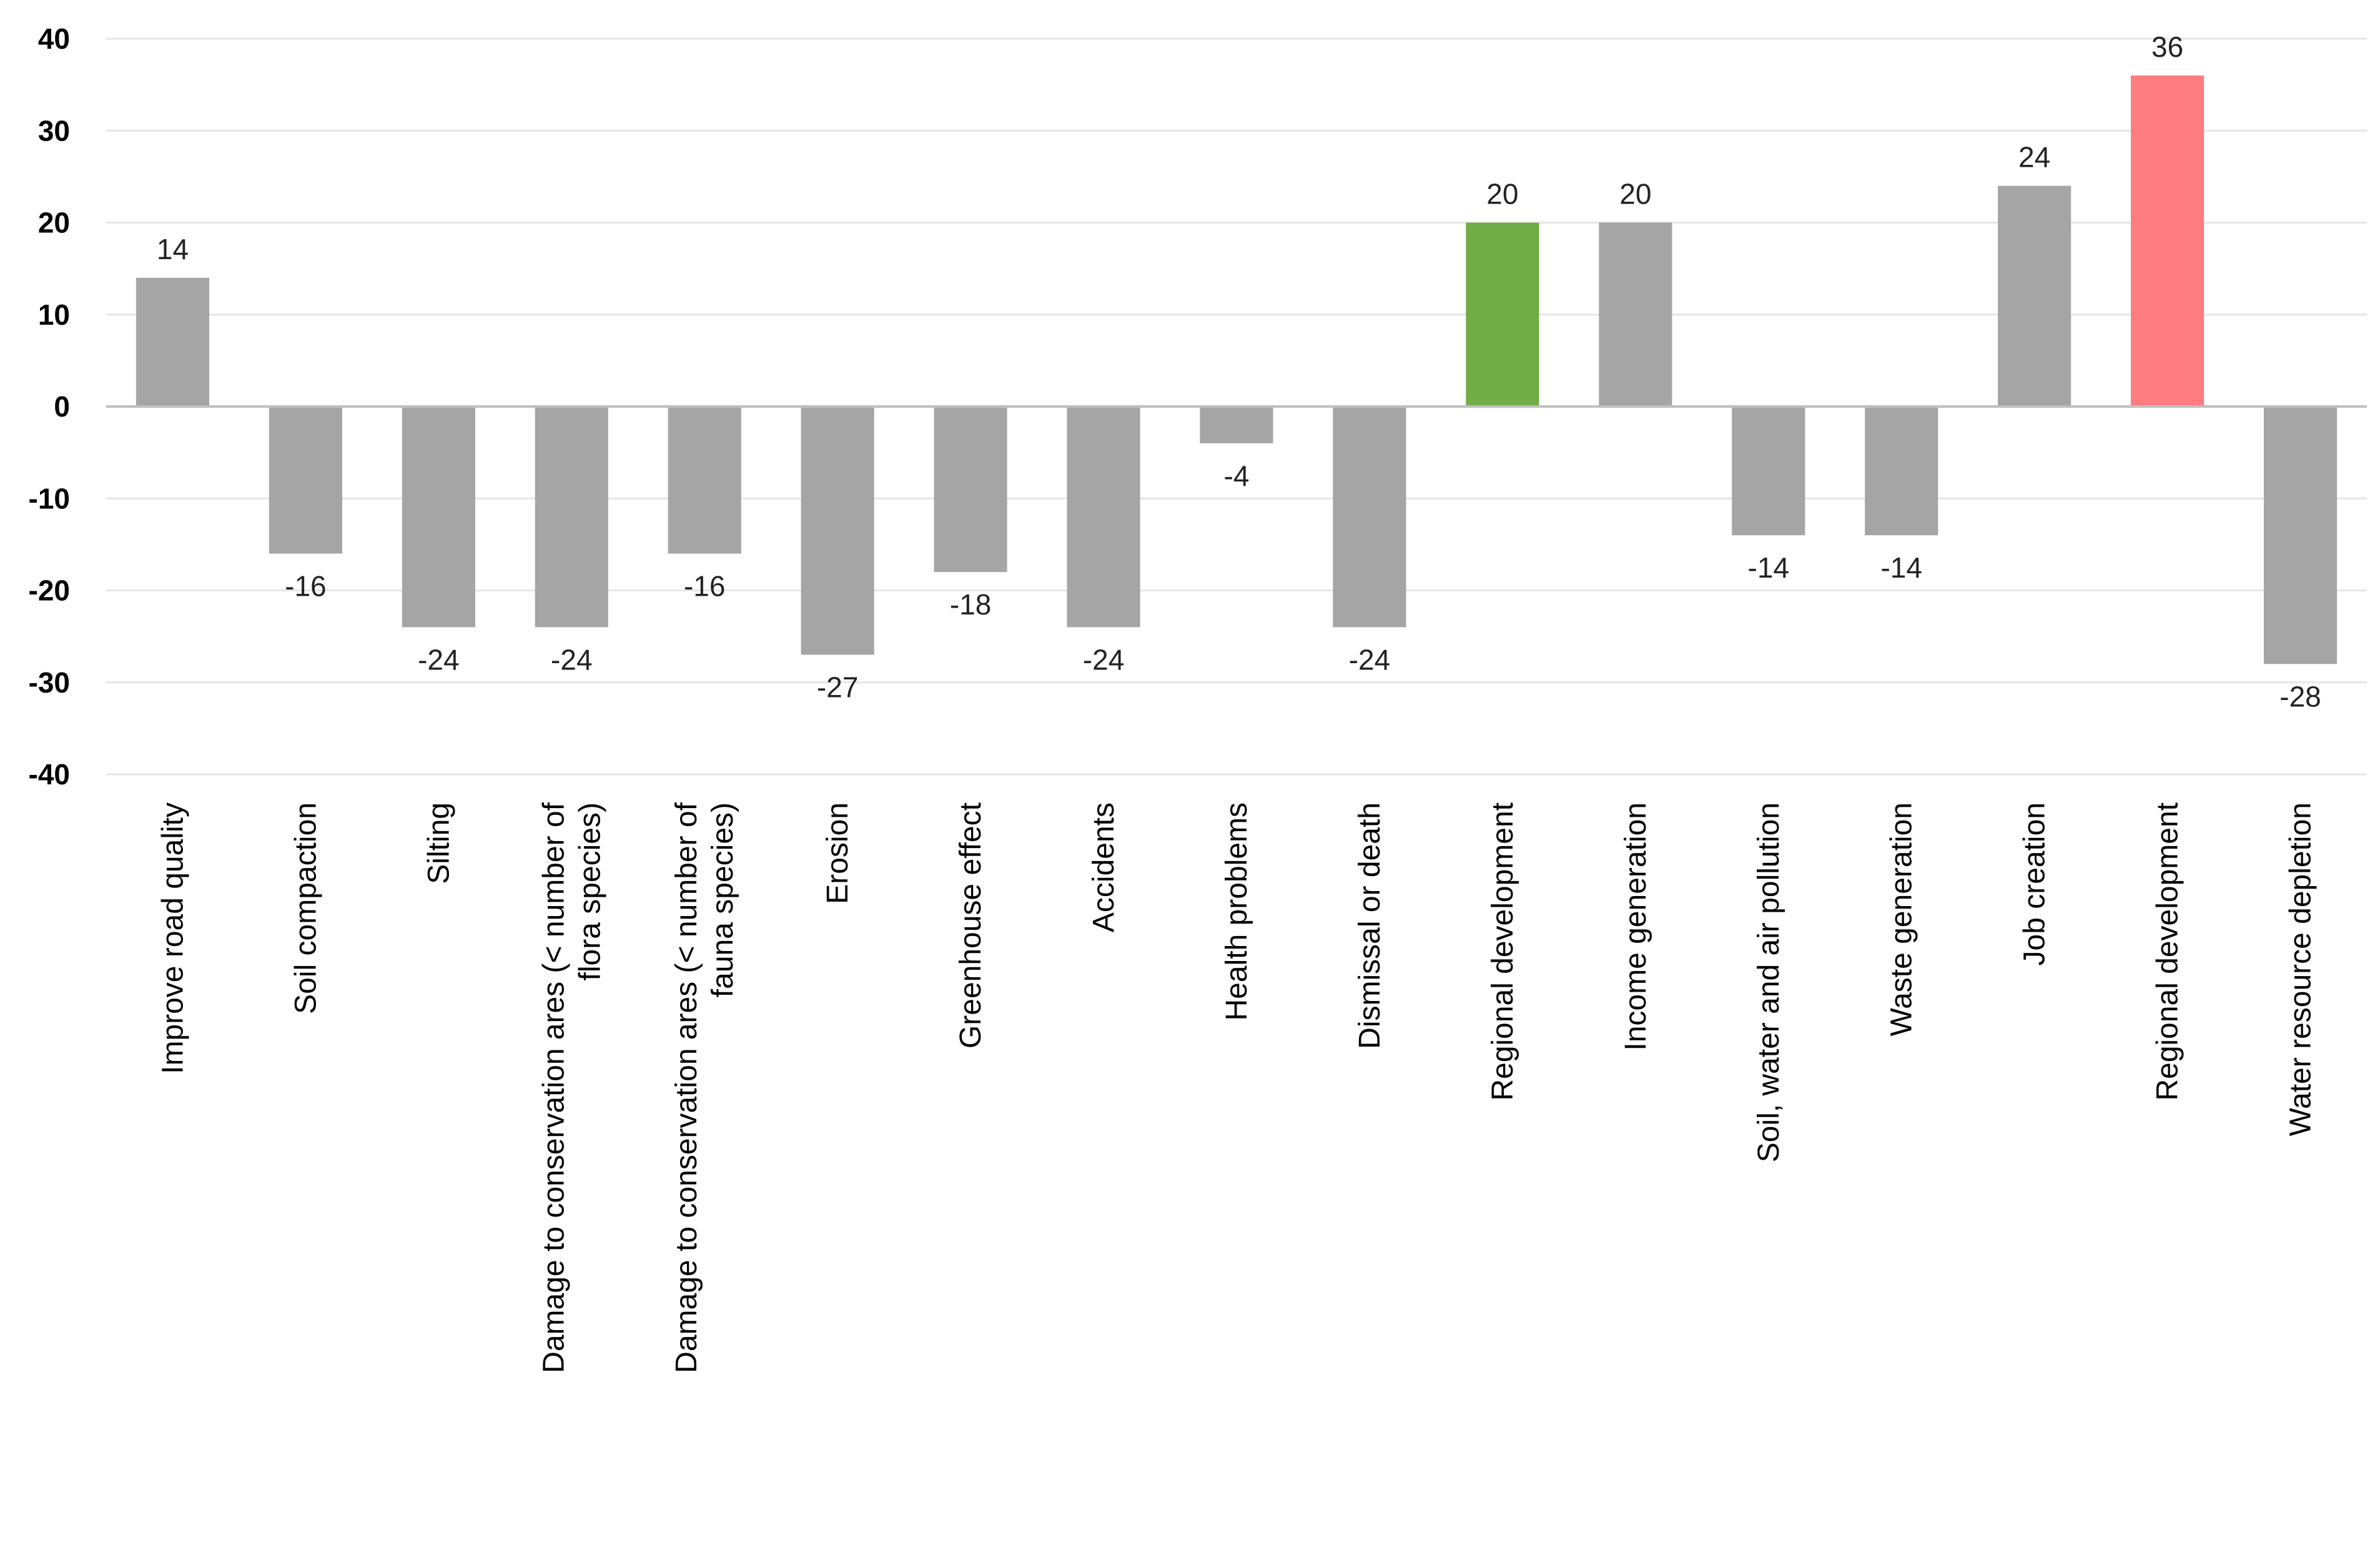  I want to click on category-label-line: Job creation, so click(2035, 884).